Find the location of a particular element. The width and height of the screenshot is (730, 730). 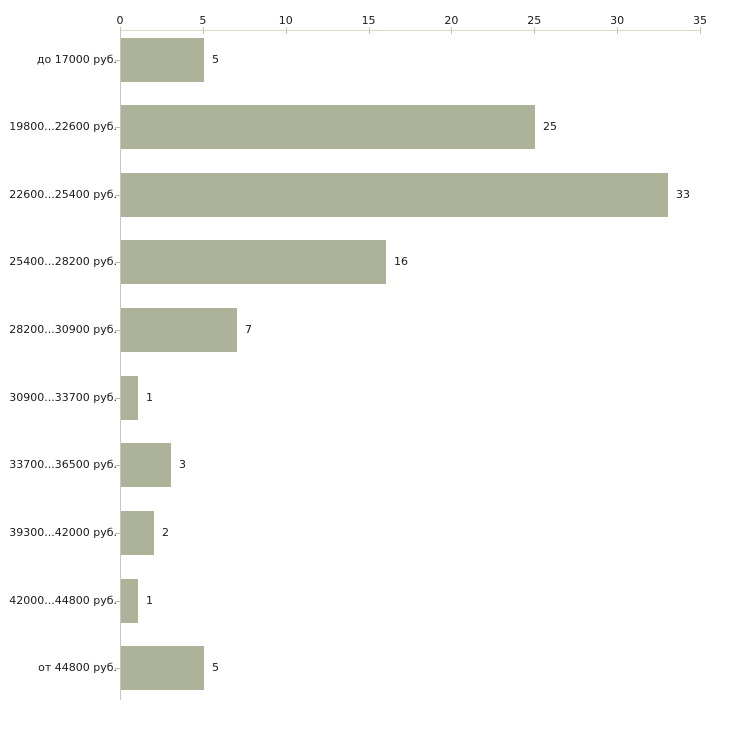

category-label: 39300...42000 руб. is located at coordinates (63, 533).